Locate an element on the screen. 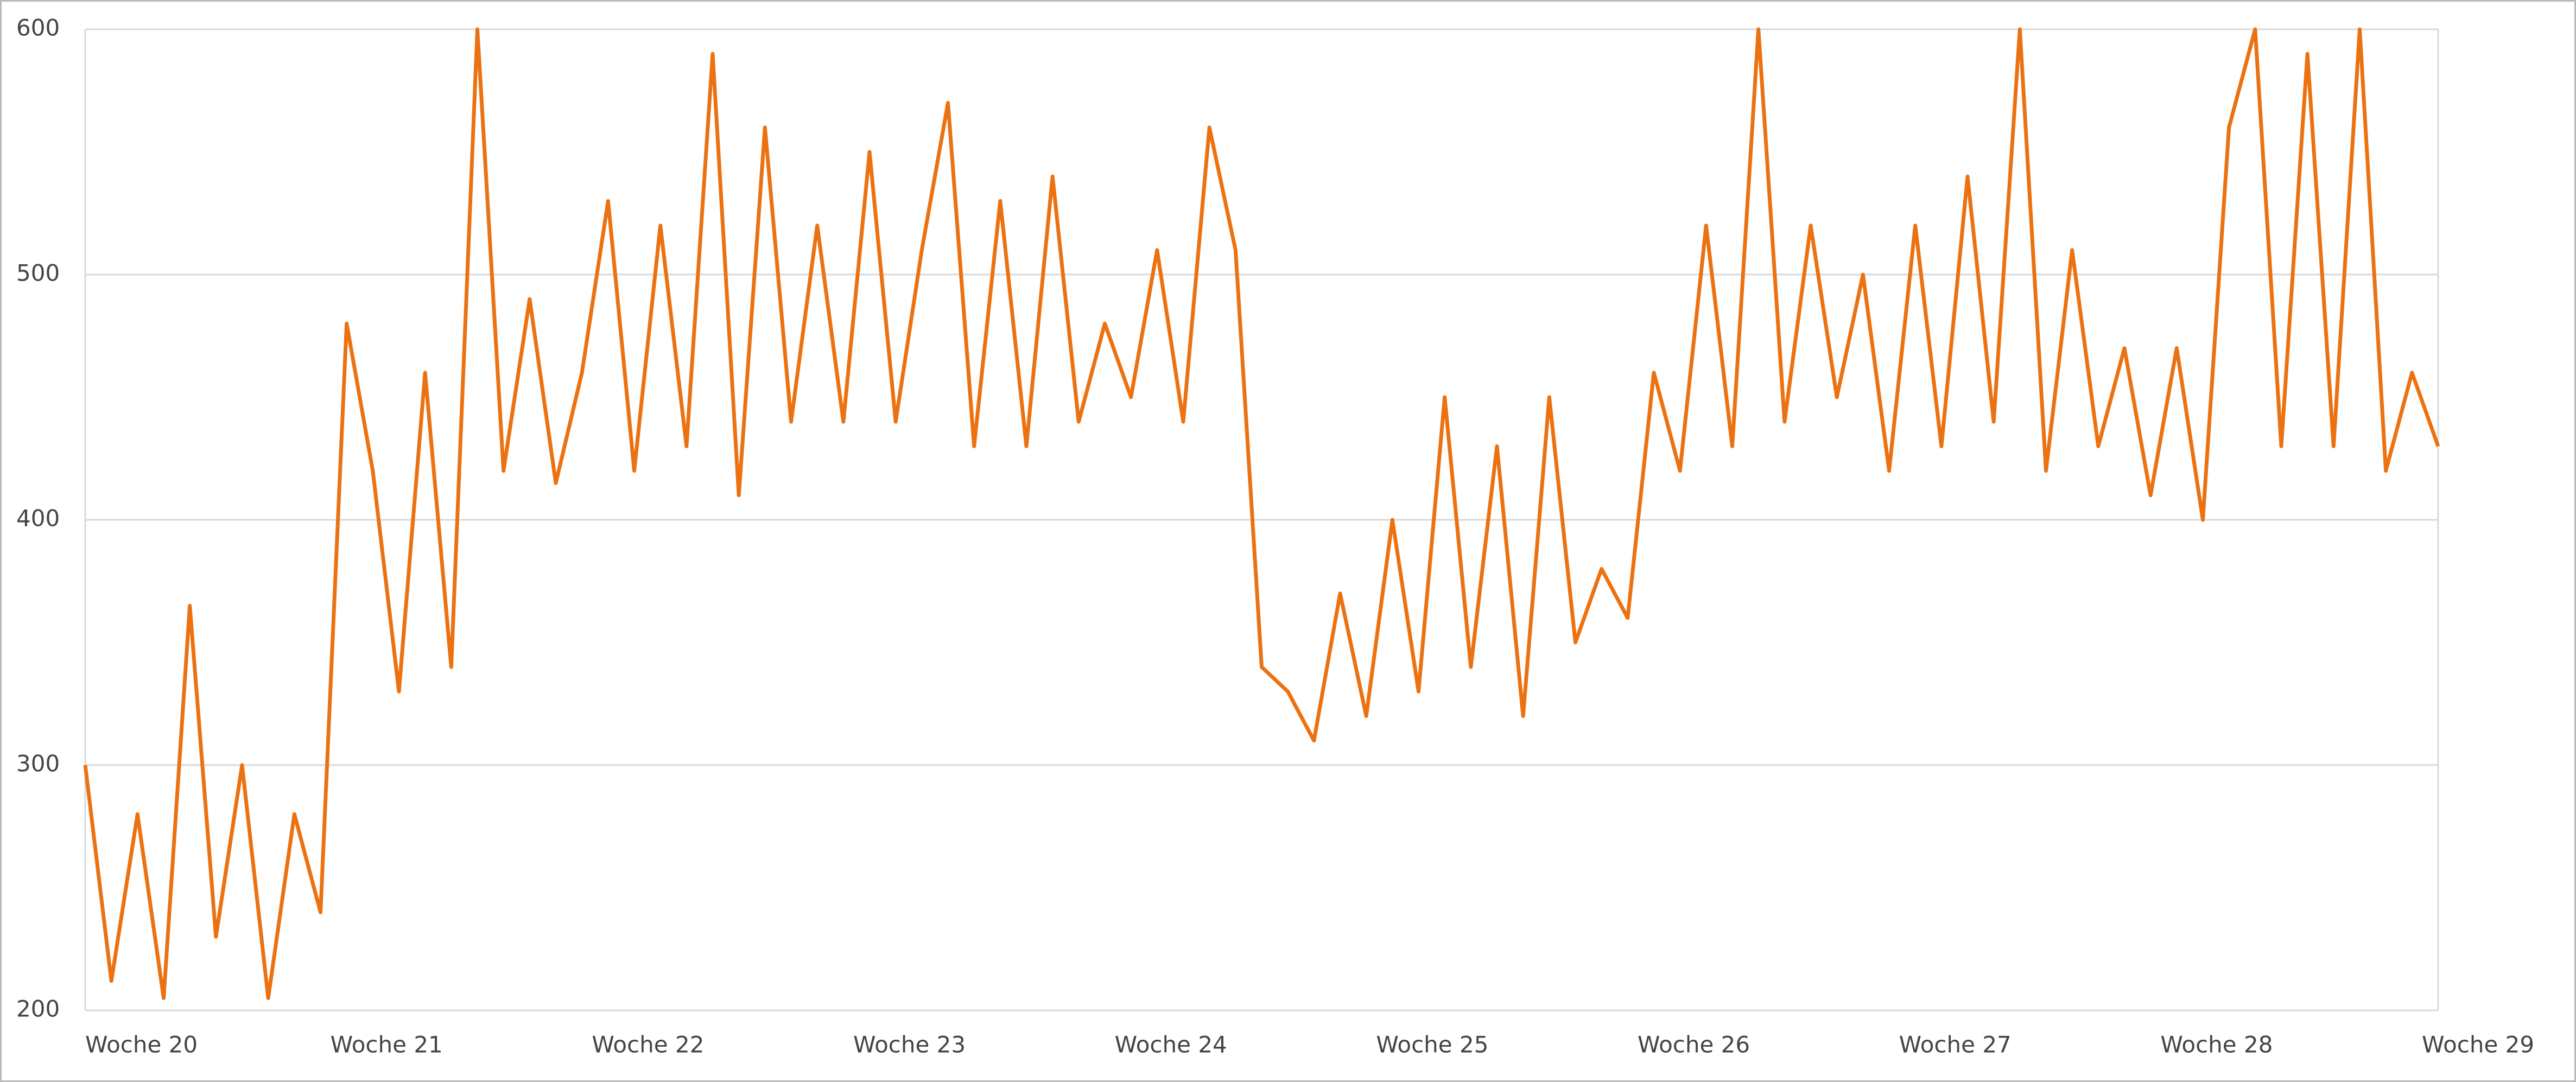 The width and height of the screenshot is (2576, 1082). y-tick-label: 600 is located at coordinates (38, 28).